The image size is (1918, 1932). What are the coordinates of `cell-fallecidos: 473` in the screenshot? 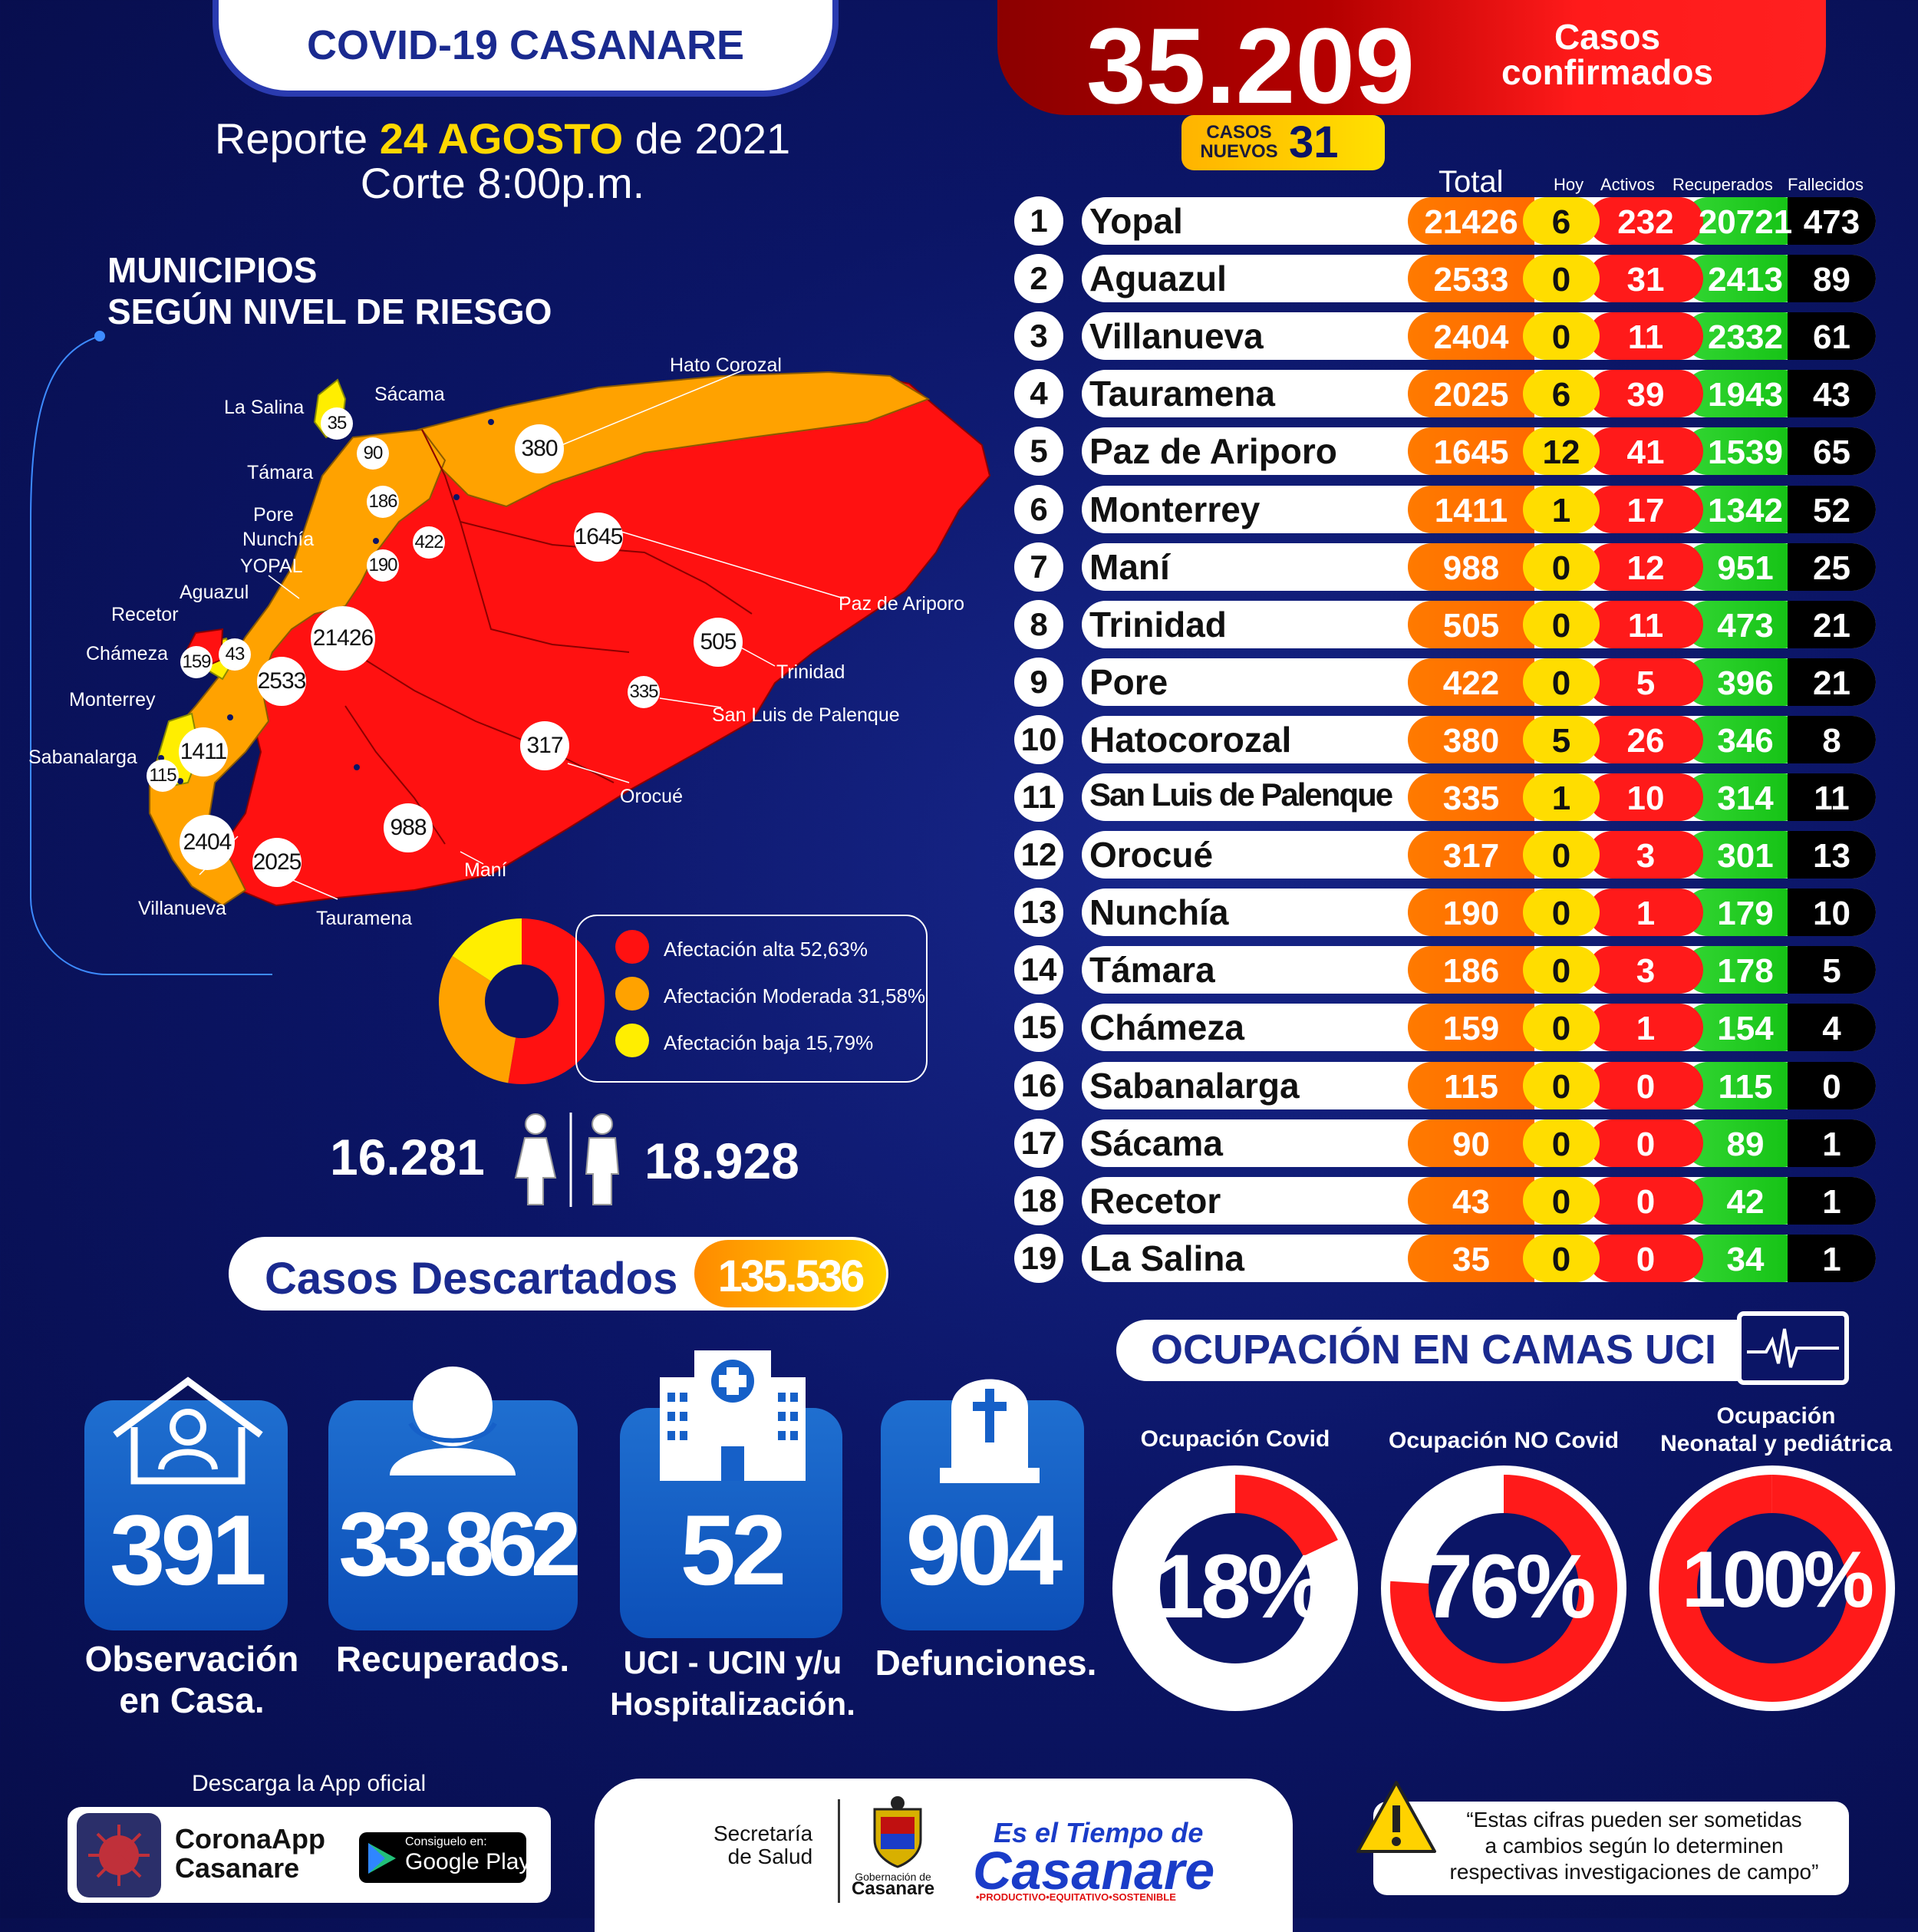 It's located at (1831, 222).